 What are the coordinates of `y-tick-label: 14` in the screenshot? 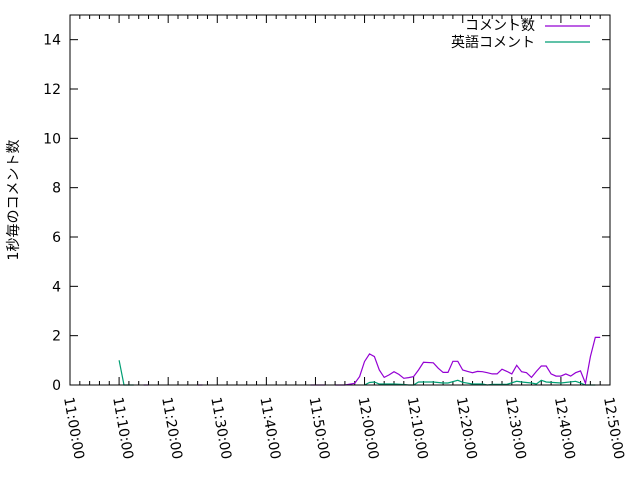 It's located at (52, 41).